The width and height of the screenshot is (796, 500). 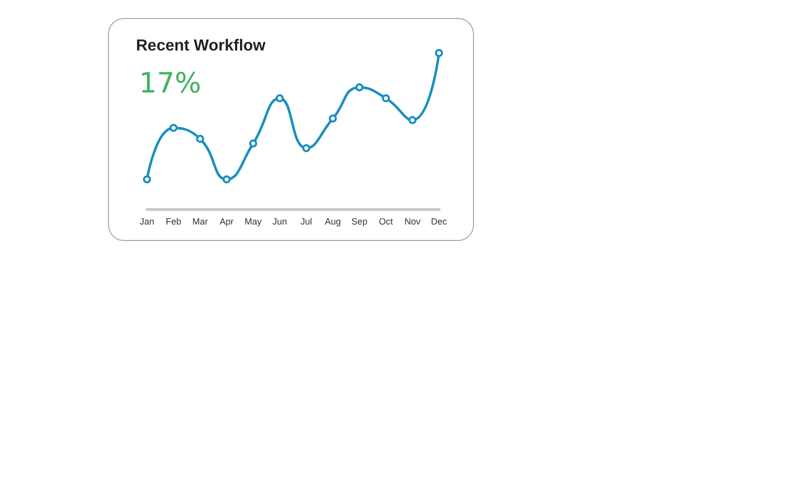 What do you see at coordinates (174, 221) in the screenshot?
I see `x-tick-label: Feb` at bounding box center [174, 221].